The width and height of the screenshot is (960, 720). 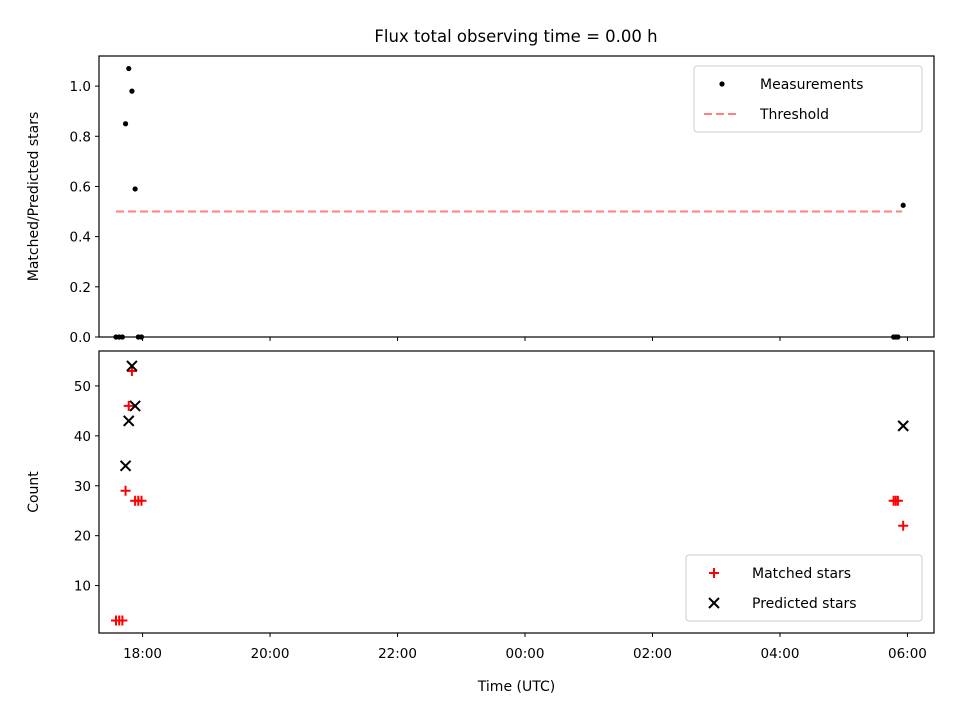 I want to click on chart-title: Flux total observing time = 0.00 h, so click(x=515, y=36).